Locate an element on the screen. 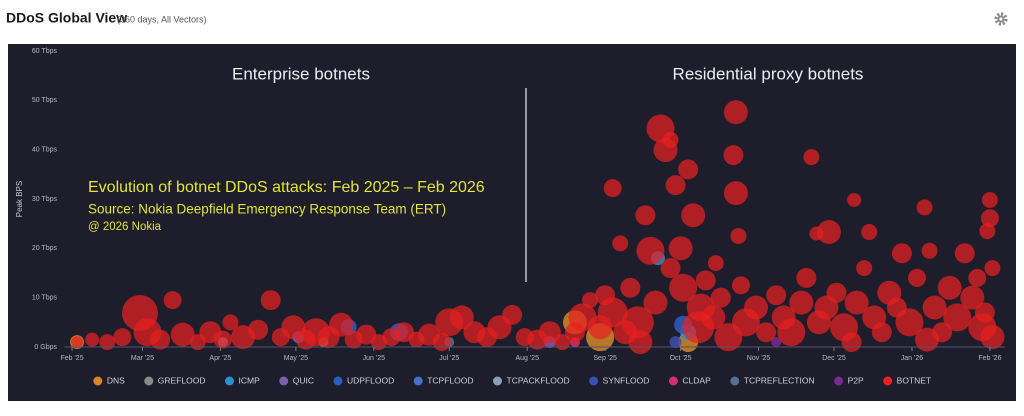  settings-gear is located at coordinates (1001, 19).